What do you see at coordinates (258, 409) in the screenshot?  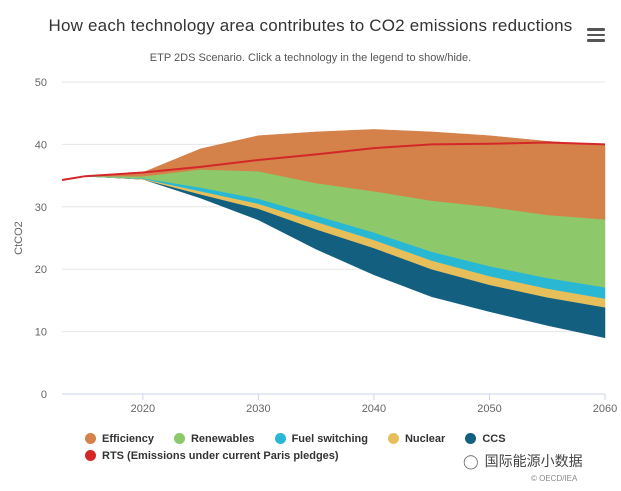 I see `x-tick-label: 2030` at bounding box center [258, 409].